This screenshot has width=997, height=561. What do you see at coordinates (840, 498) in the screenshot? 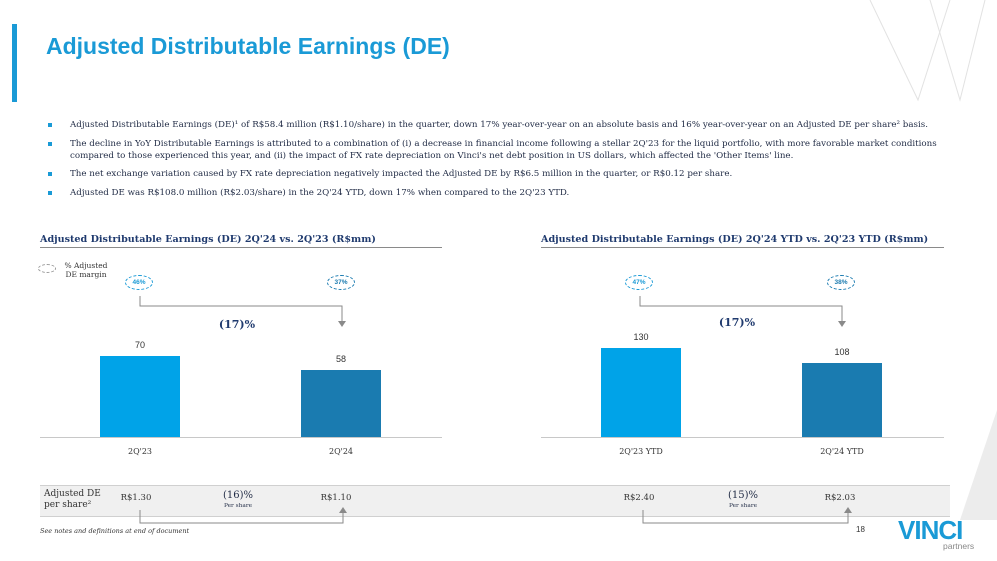
I see `per-share-to: R$2.03` at bounding box center [840, 498].